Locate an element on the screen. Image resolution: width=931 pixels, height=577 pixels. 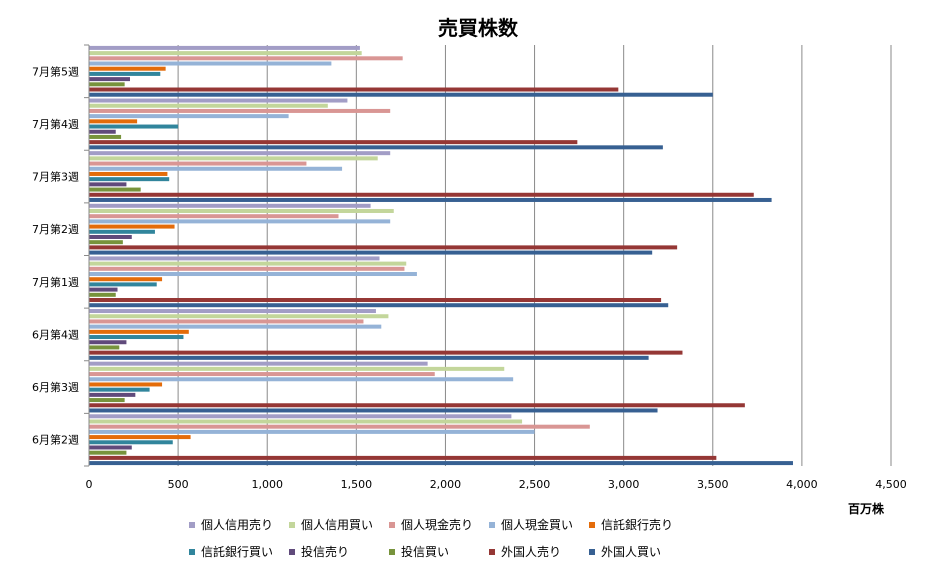
x-tick-label: 4,500 is located at coordinates (891, 484).